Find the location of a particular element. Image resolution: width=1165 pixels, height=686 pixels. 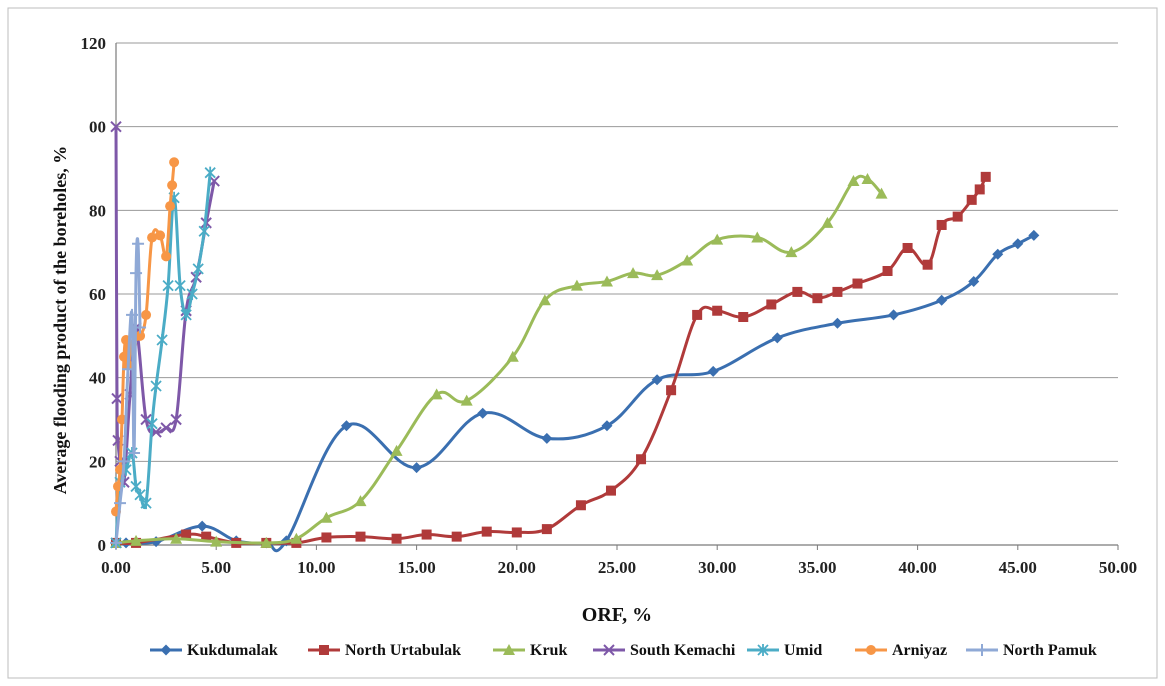

x-tick-label: 50.00 is located at coordinates (1118, 567).